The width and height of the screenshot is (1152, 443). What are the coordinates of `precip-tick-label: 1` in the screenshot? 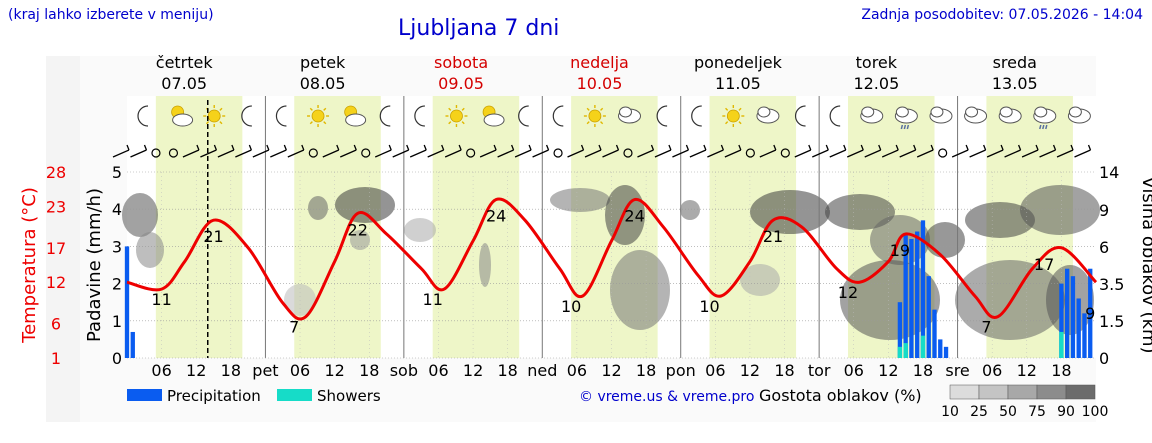 It's located at (117, 321).